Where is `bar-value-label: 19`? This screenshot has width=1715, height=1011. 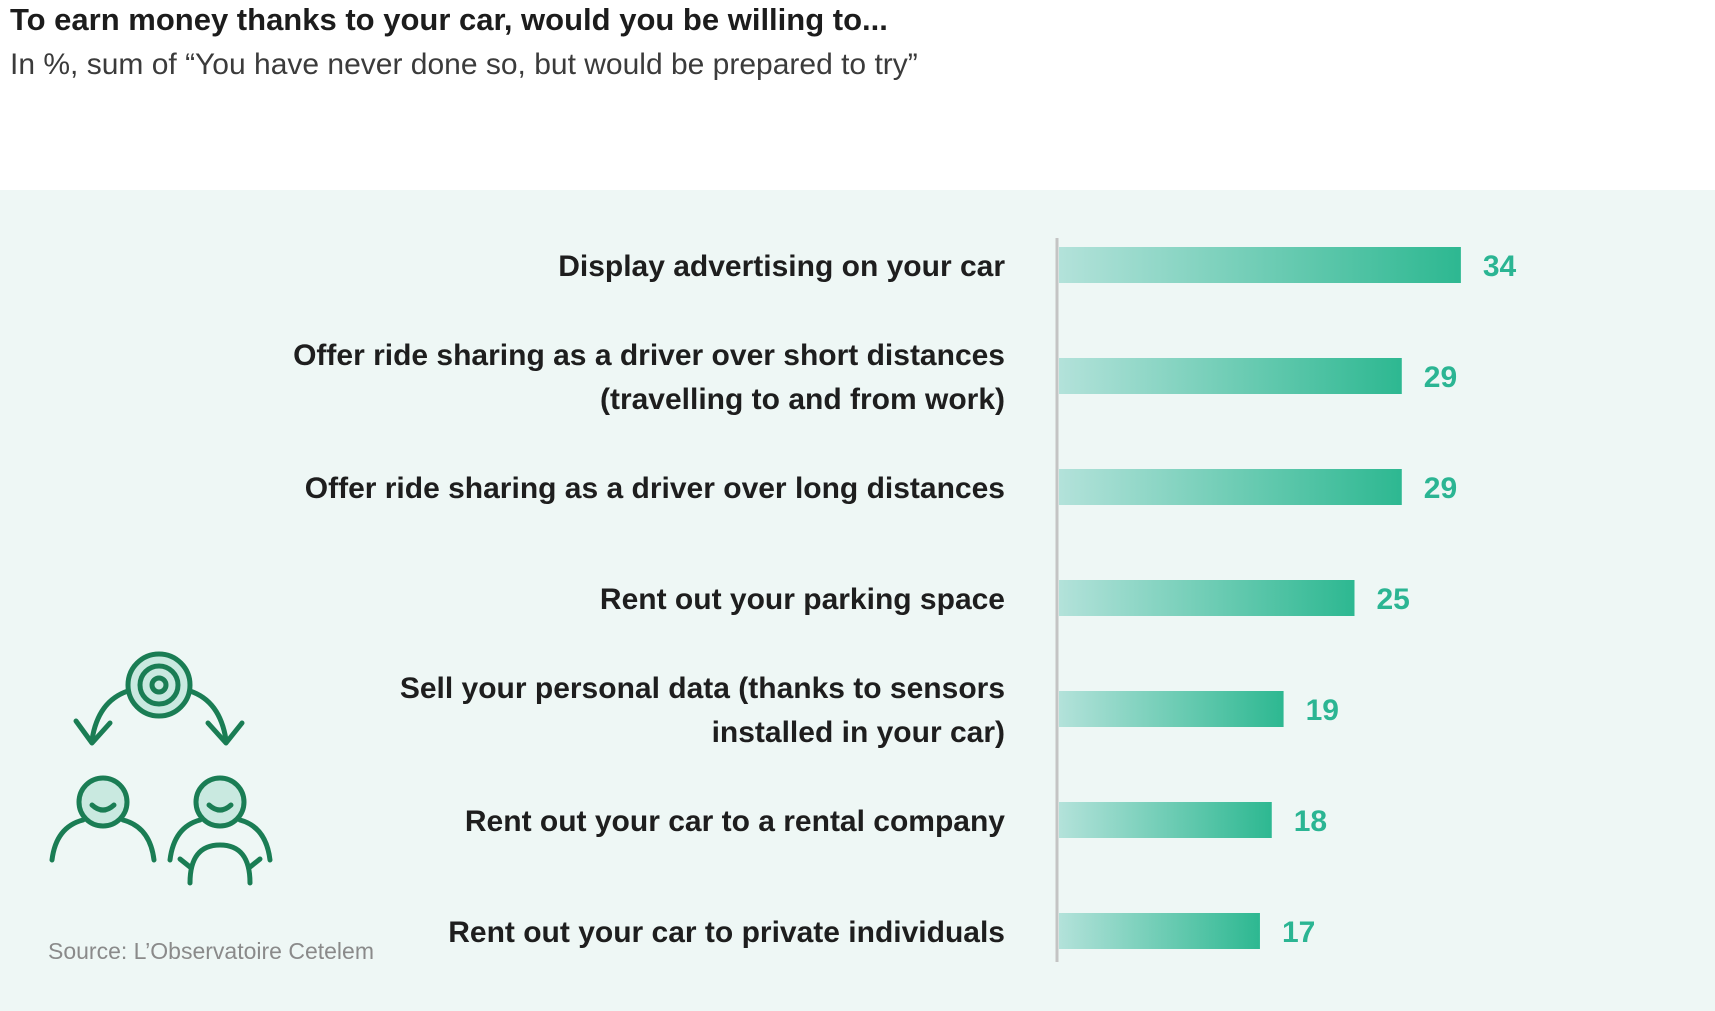 bar-value-label: 19 is located at coordinates (1322, 710).